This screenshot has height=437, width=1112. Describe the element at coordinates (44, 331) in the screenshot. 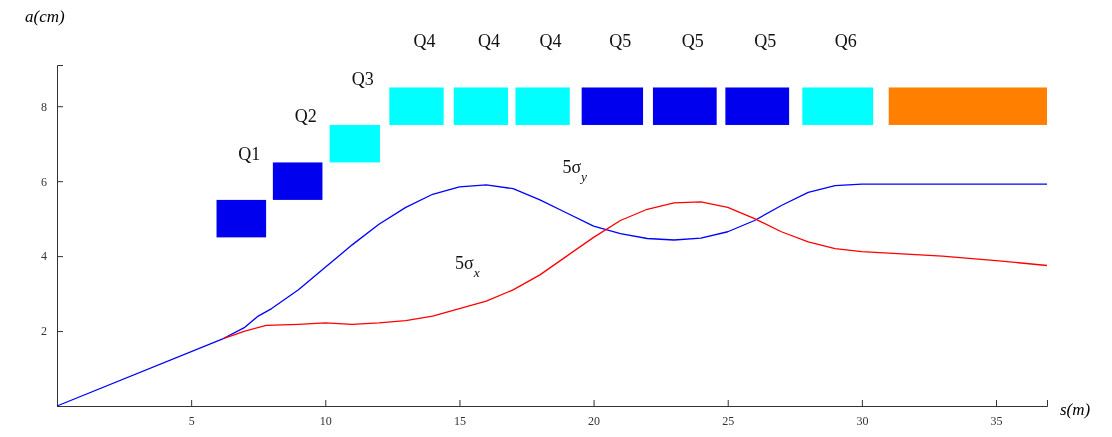

I see `y-tick-label: 2` at that location.